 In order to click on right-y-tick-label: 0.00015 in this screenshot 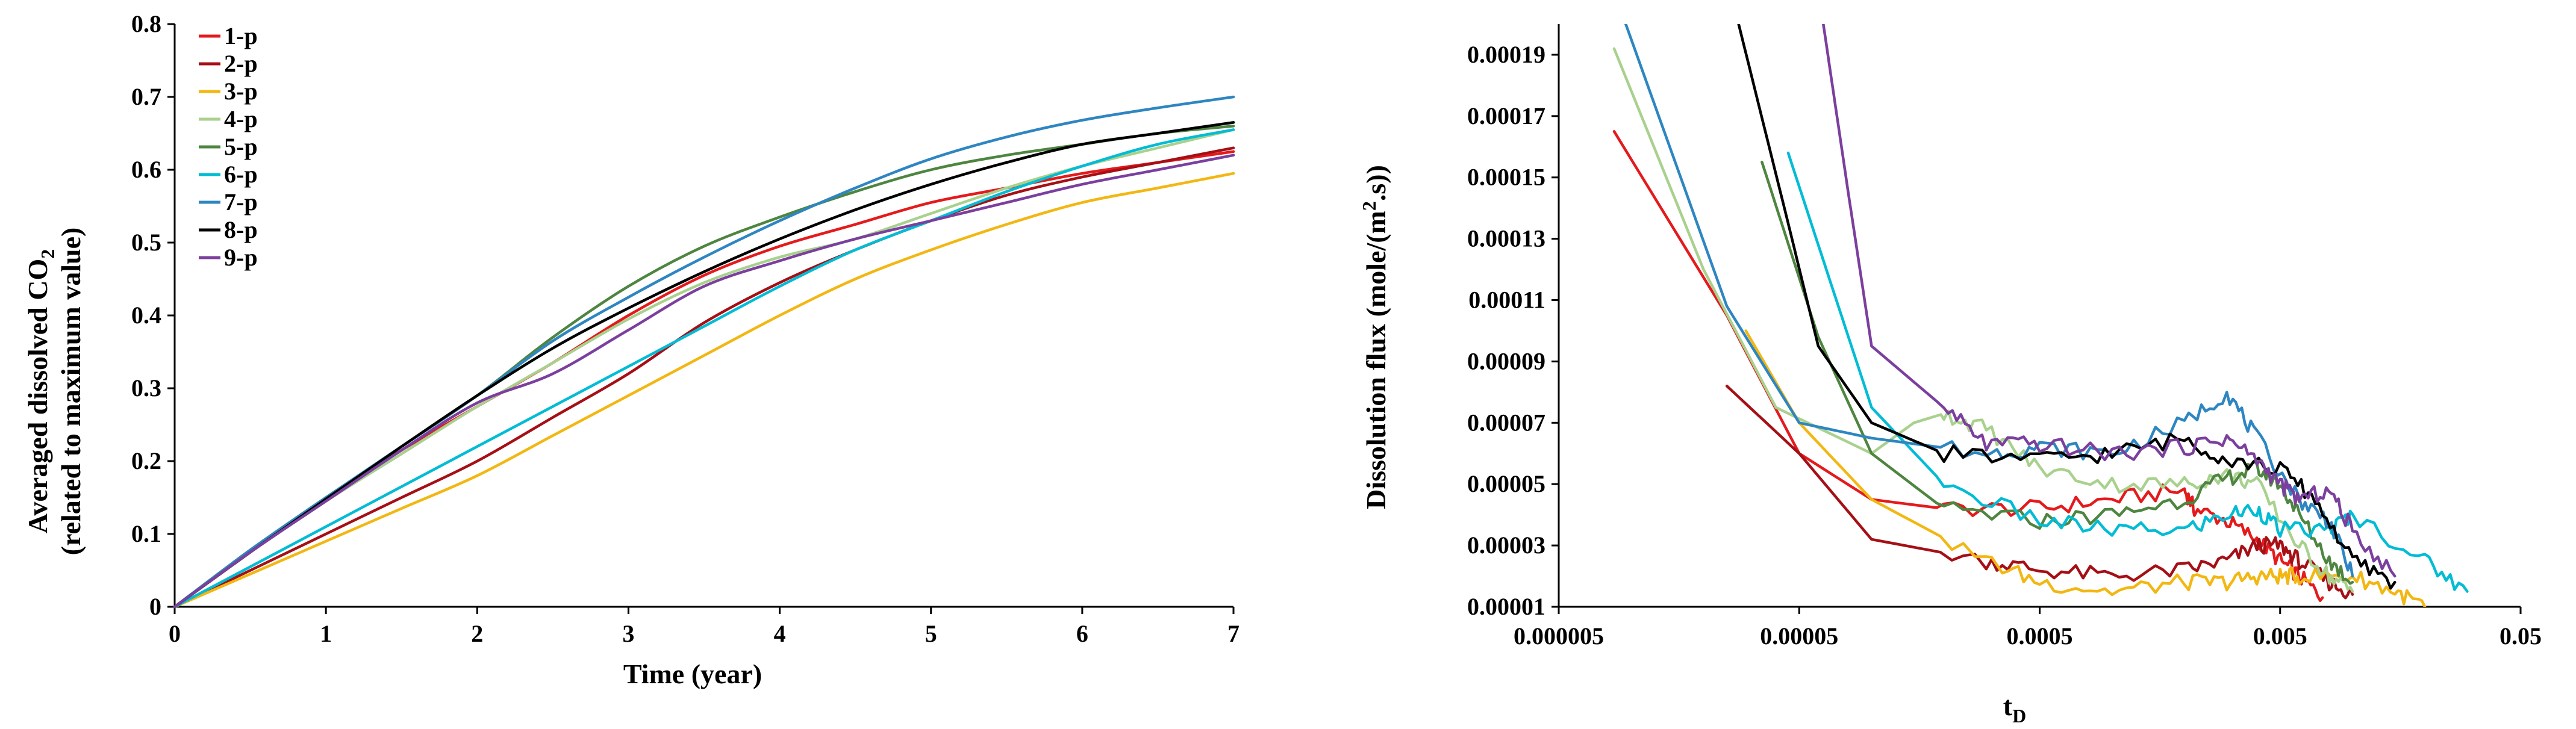, I will do `click(1506, 177)`.